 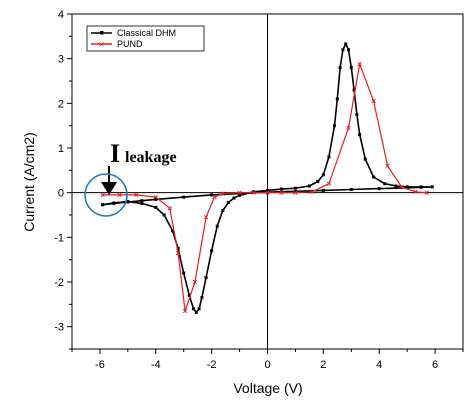 I want to click on y-tick-label: 3, so click(x=61, y=60).